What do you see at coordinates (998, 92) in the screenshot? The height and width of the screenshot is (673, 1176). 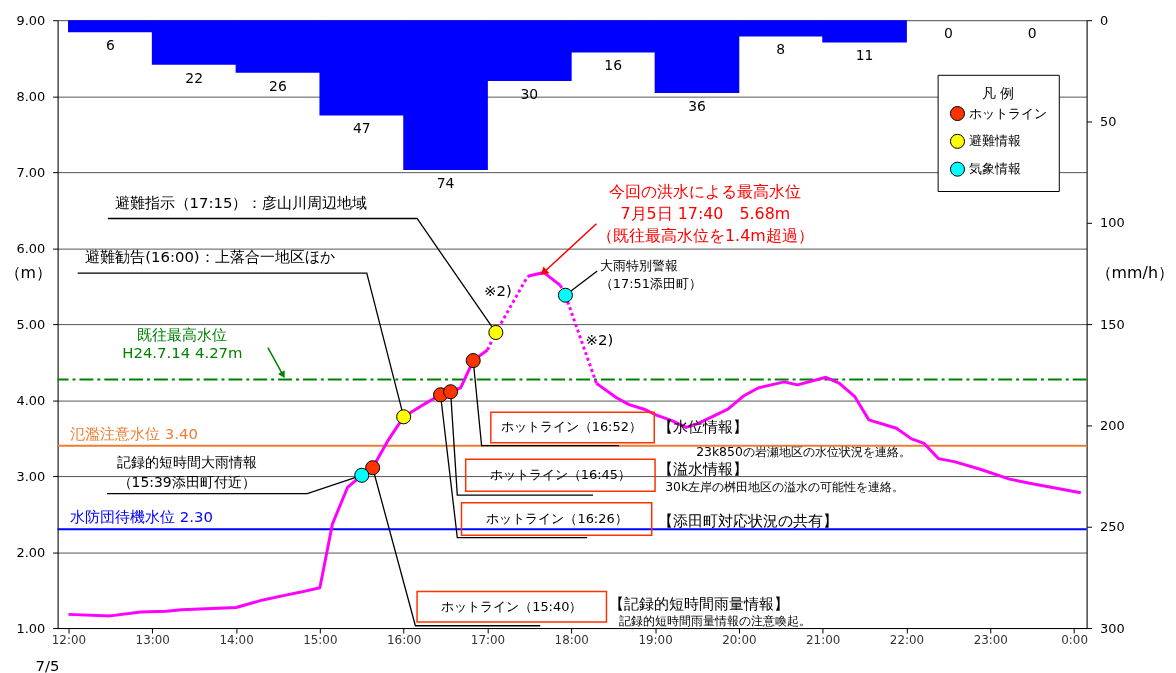 I see `legend-title: 凡 例` at bounding box center [998, 92].